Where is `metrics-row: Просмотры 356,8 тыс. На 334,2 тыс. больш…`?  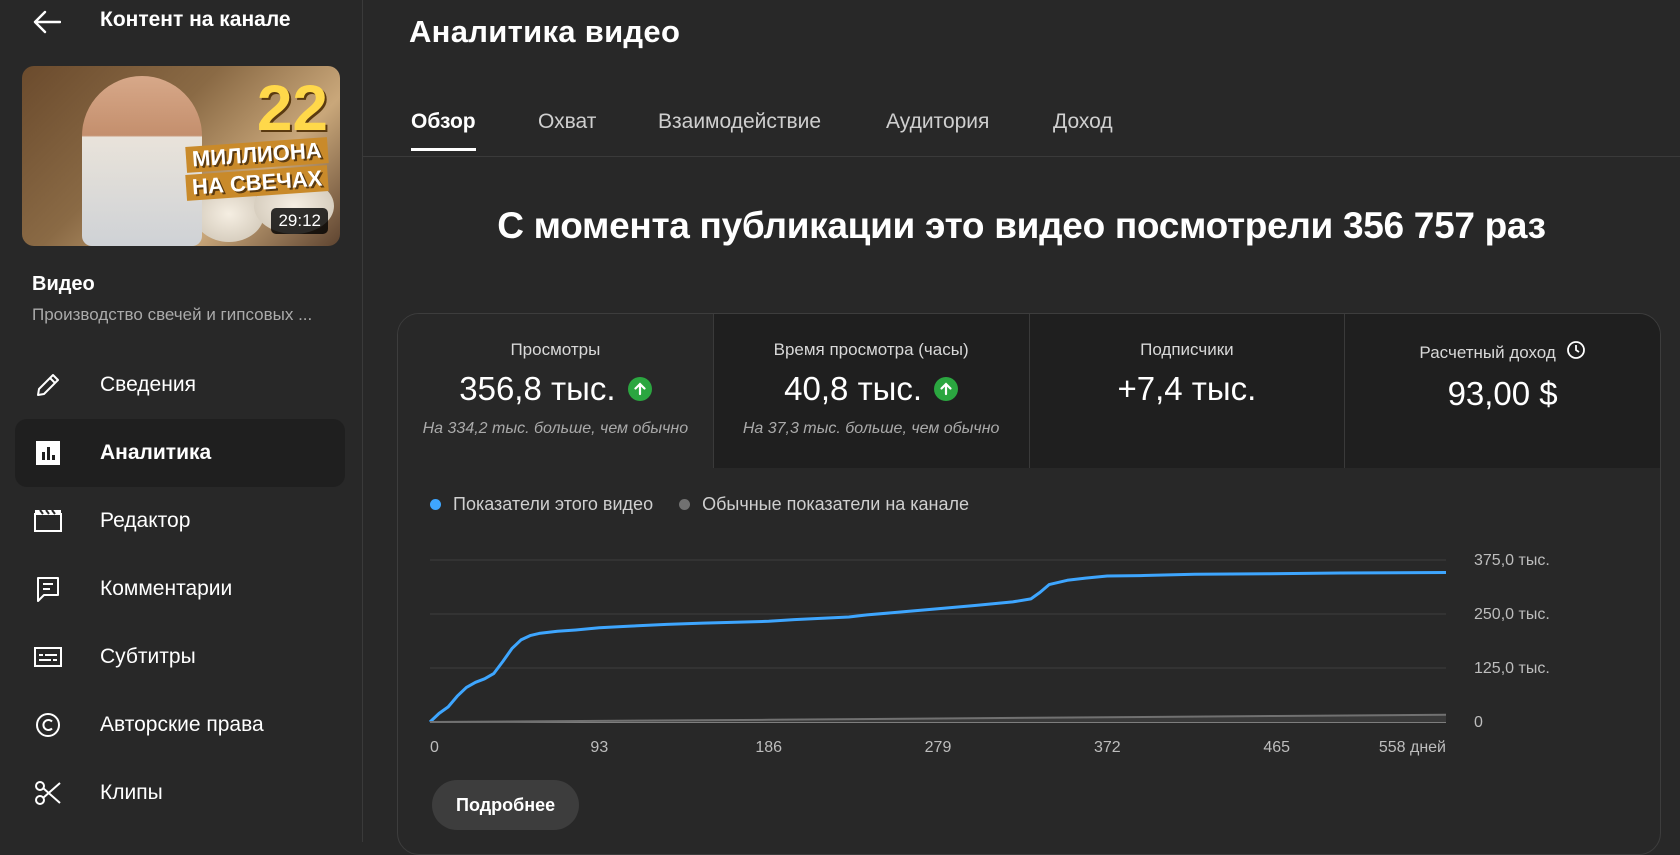
metrics-row: Просмотры 356,8 тыс. На 334,2 тыс. больш… is located at coordinates (1029, 391).